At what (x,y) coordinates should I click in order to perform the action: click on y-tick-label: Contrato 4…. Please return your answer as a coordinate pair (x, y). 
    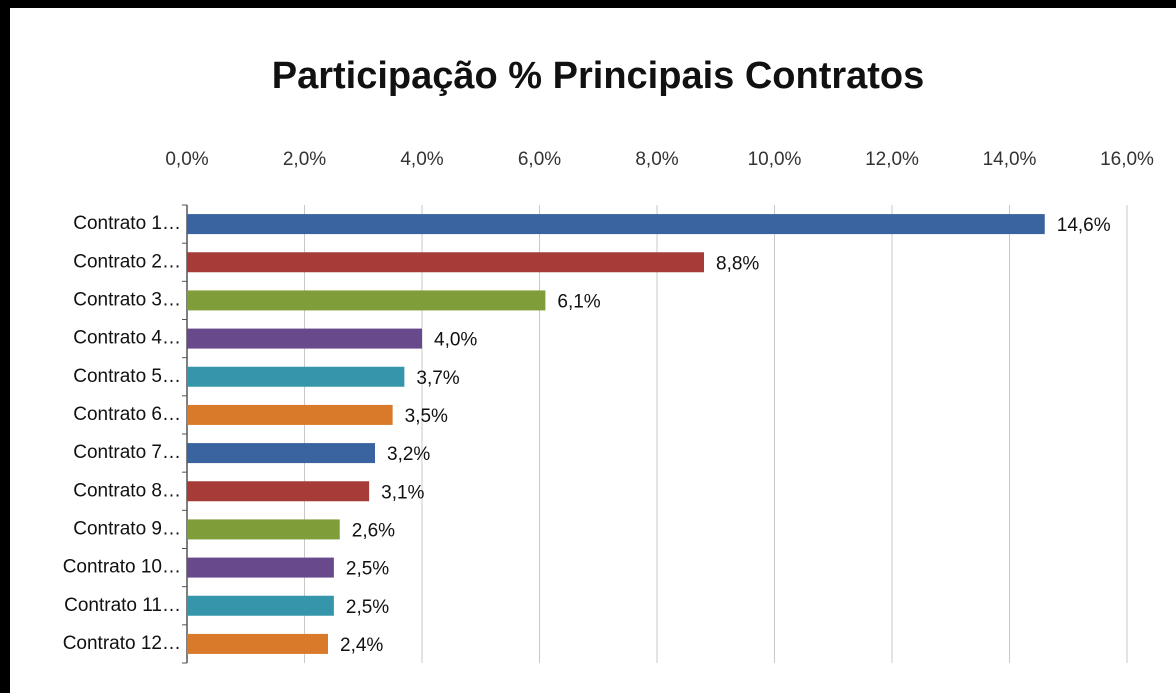
    Looking at the image, I should click on (127, 338).